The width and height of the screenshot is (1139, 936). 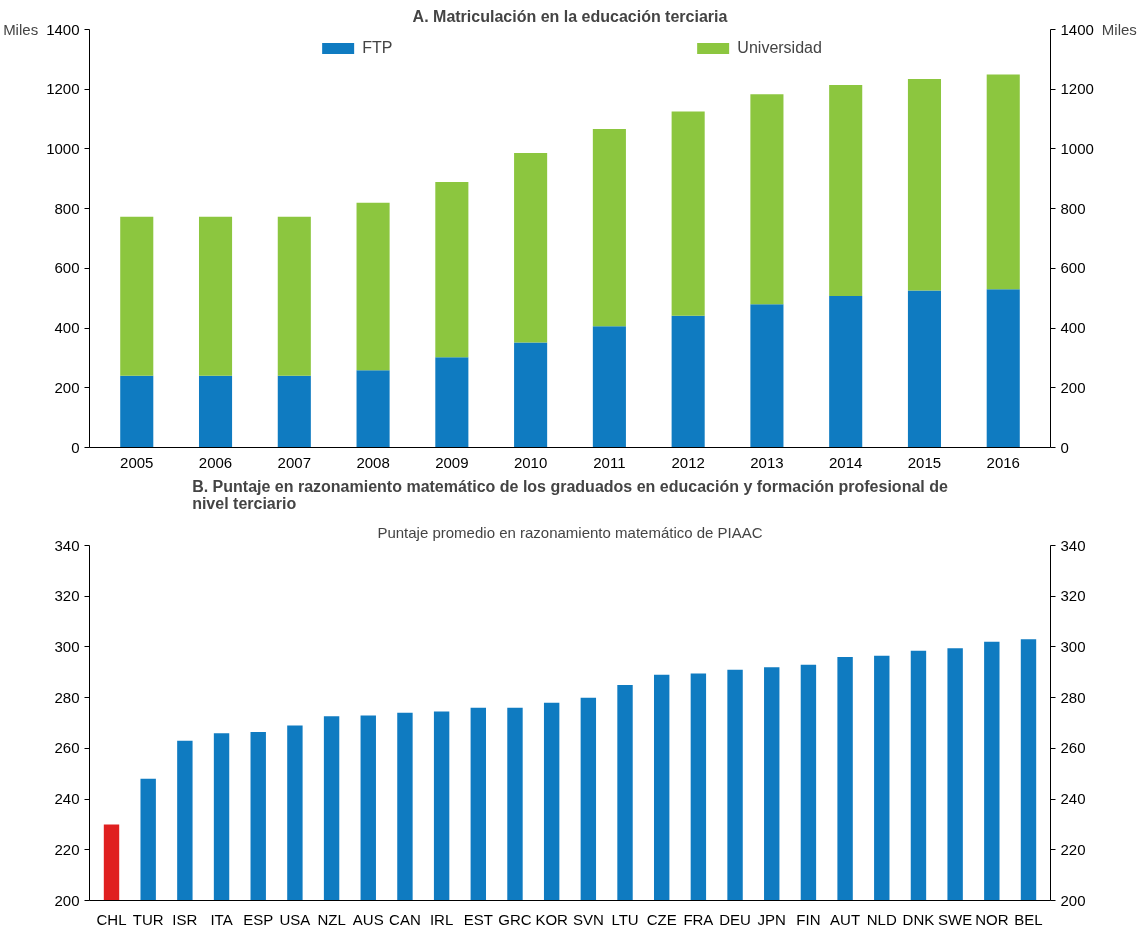 What do you see at coordinates (405, 919) in the screenshot?
I see `x-tick-label: CAN` at bounding box center [405, 919].